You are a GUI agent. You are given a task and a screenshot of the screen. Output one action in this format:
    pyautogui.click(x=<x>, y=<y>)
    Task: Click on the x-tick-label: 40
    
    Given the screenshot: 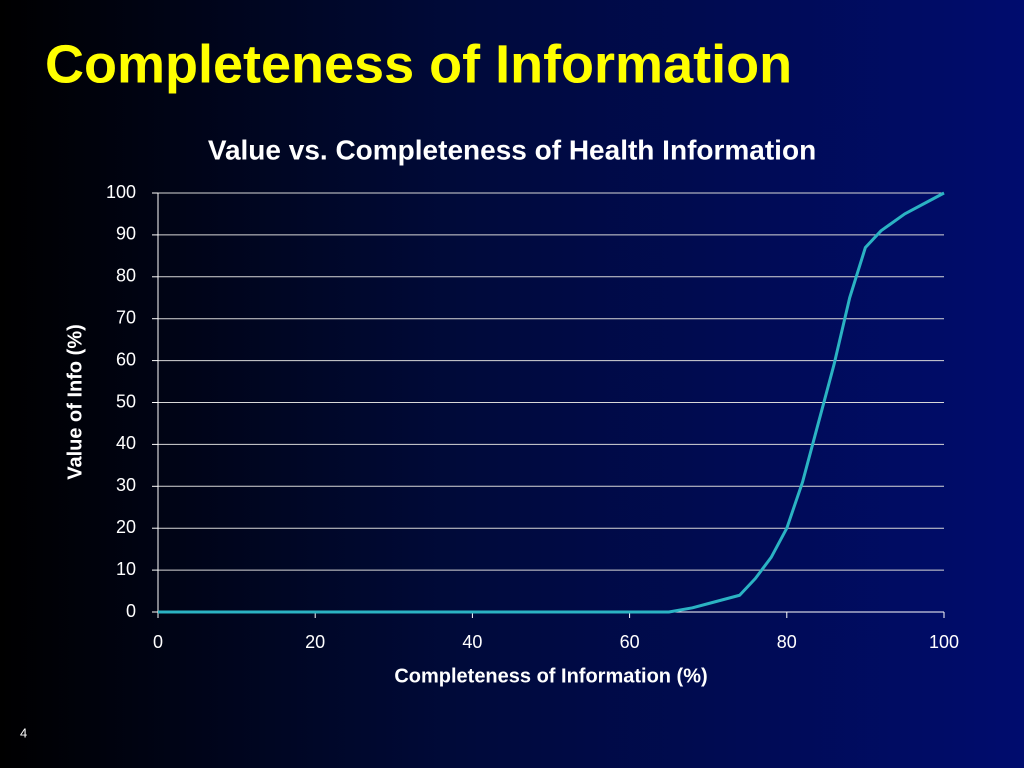 What is the action you would take?
    pyautogui.click(x=472, y=642)
    